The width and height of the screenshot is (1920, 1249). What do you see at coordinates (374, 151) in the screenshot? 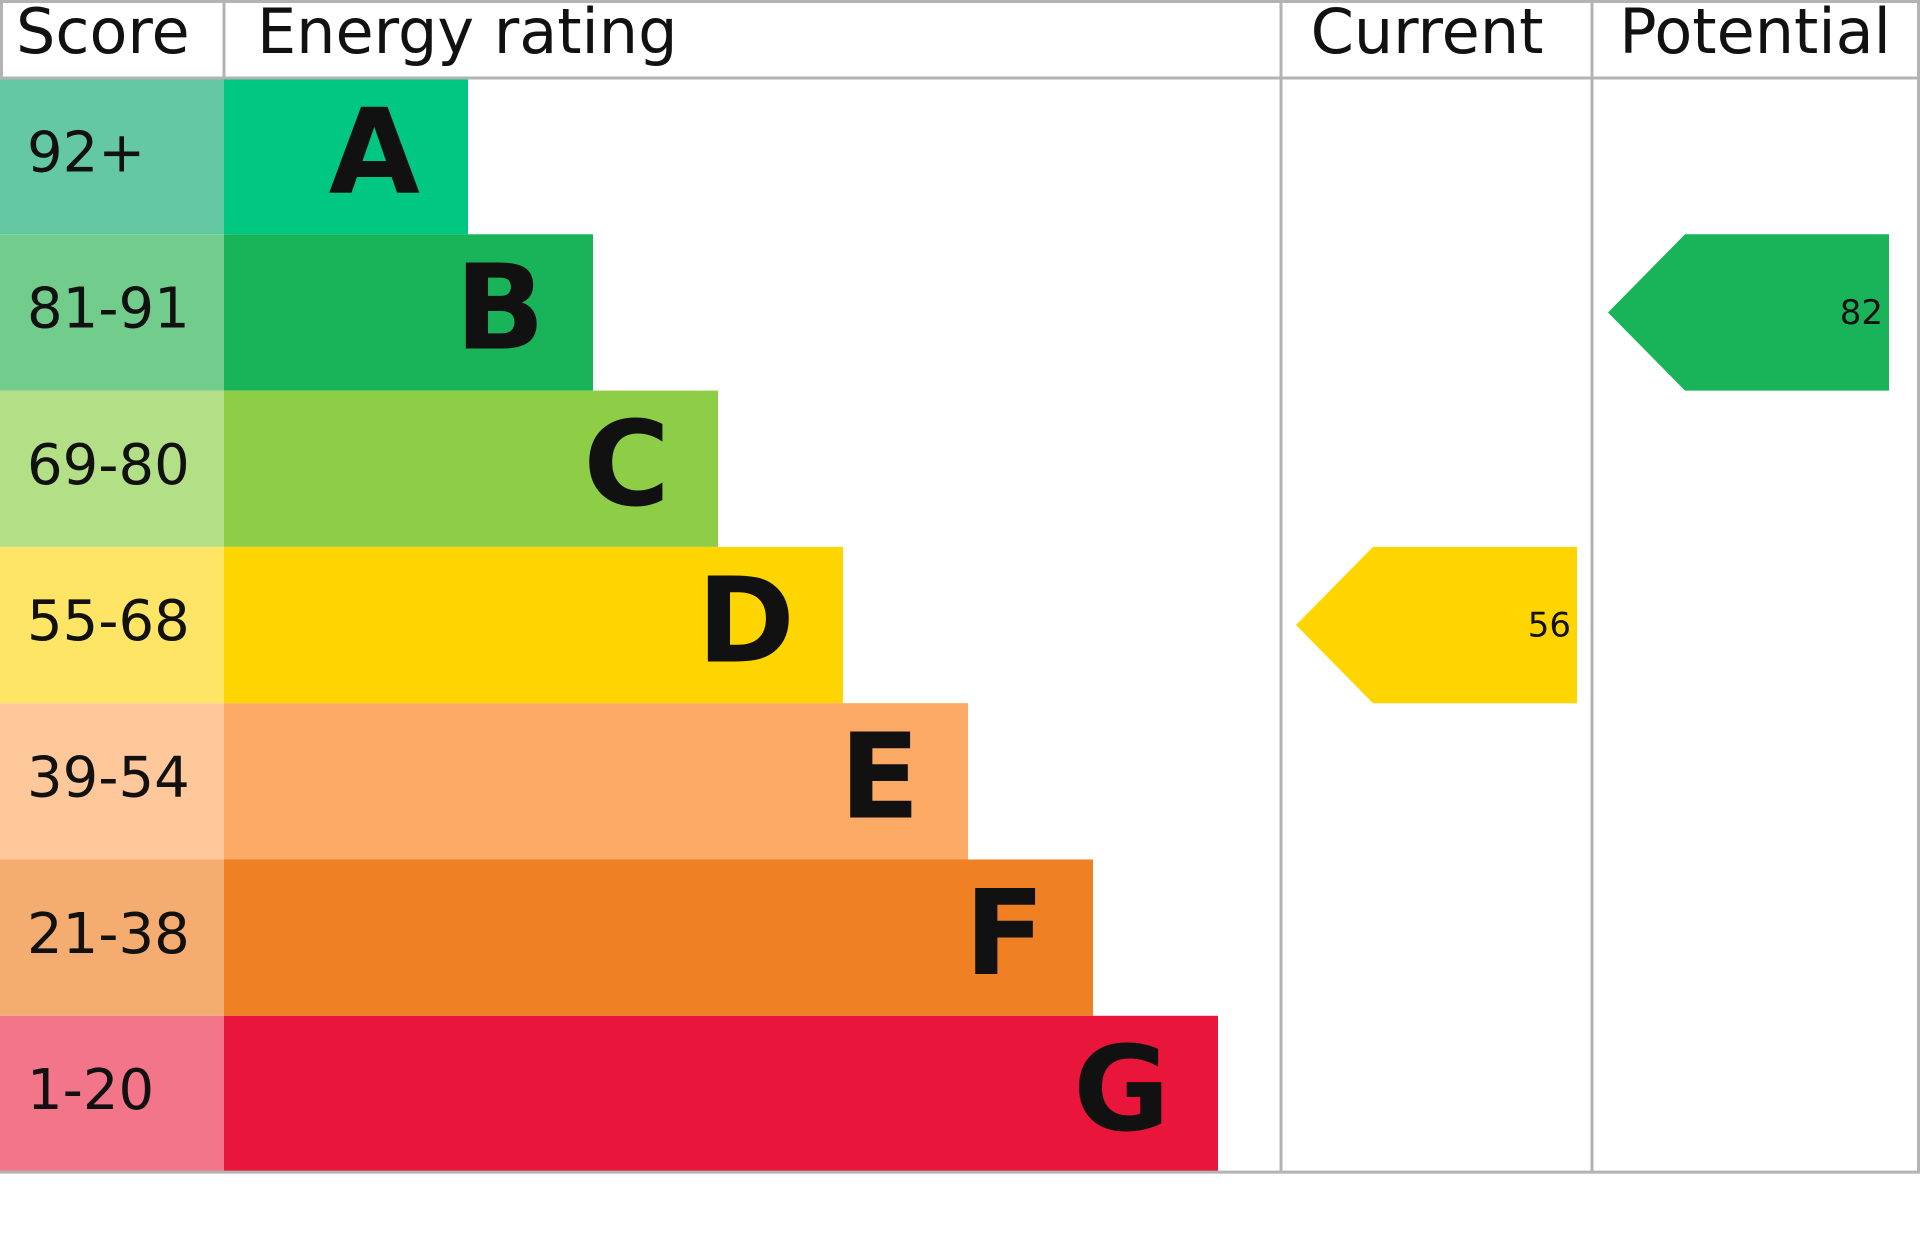
I see `rating-letter: A` at bounding box center [374, 151].